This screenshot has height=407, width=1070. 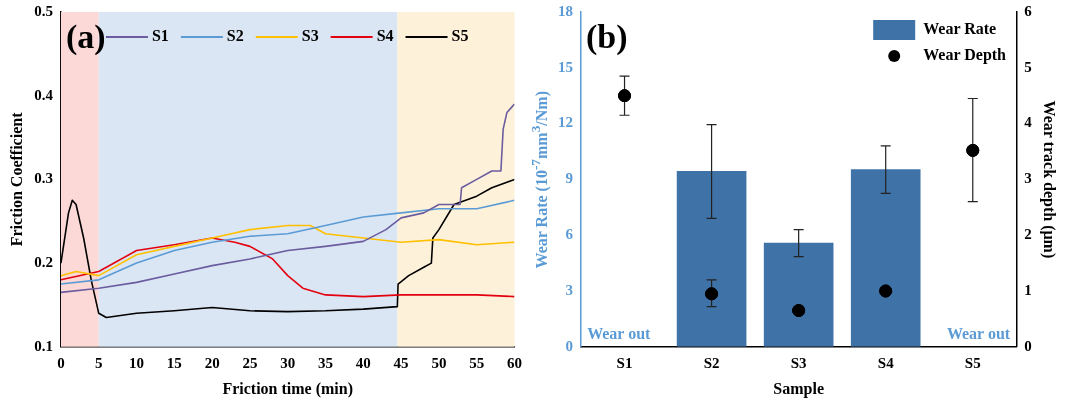 I want to click on y2-axis-title: Wear track depth (μm), so click(x=1049, y=179).